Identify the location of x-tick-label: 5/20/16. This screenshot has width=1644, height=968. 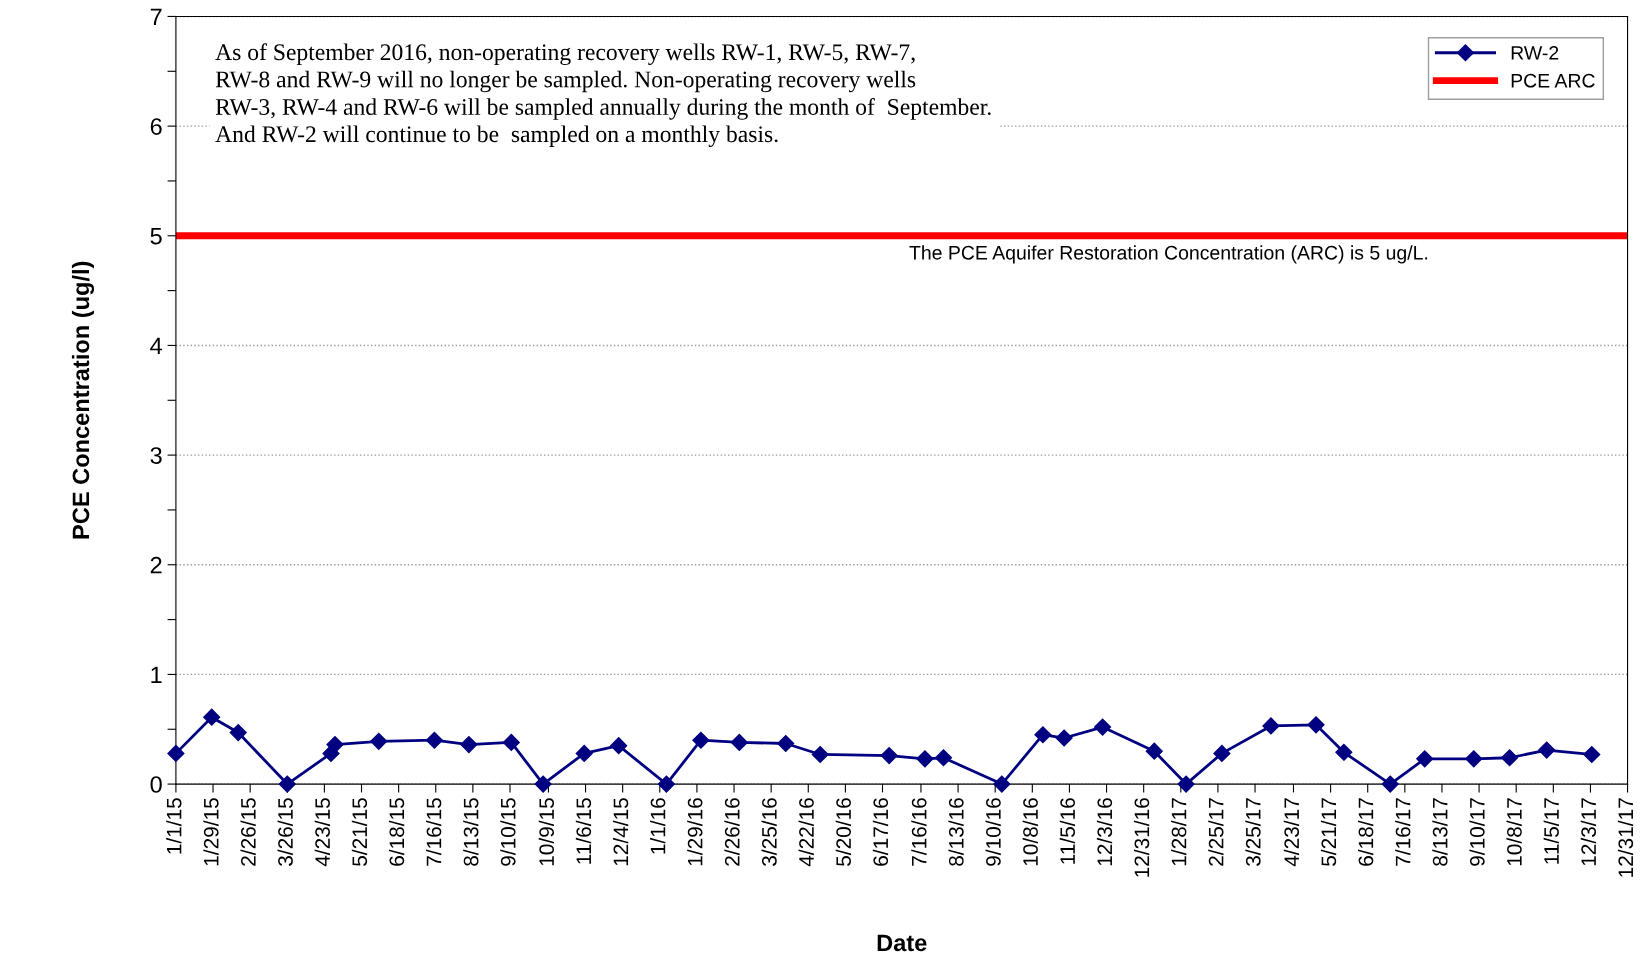
(843, 832).